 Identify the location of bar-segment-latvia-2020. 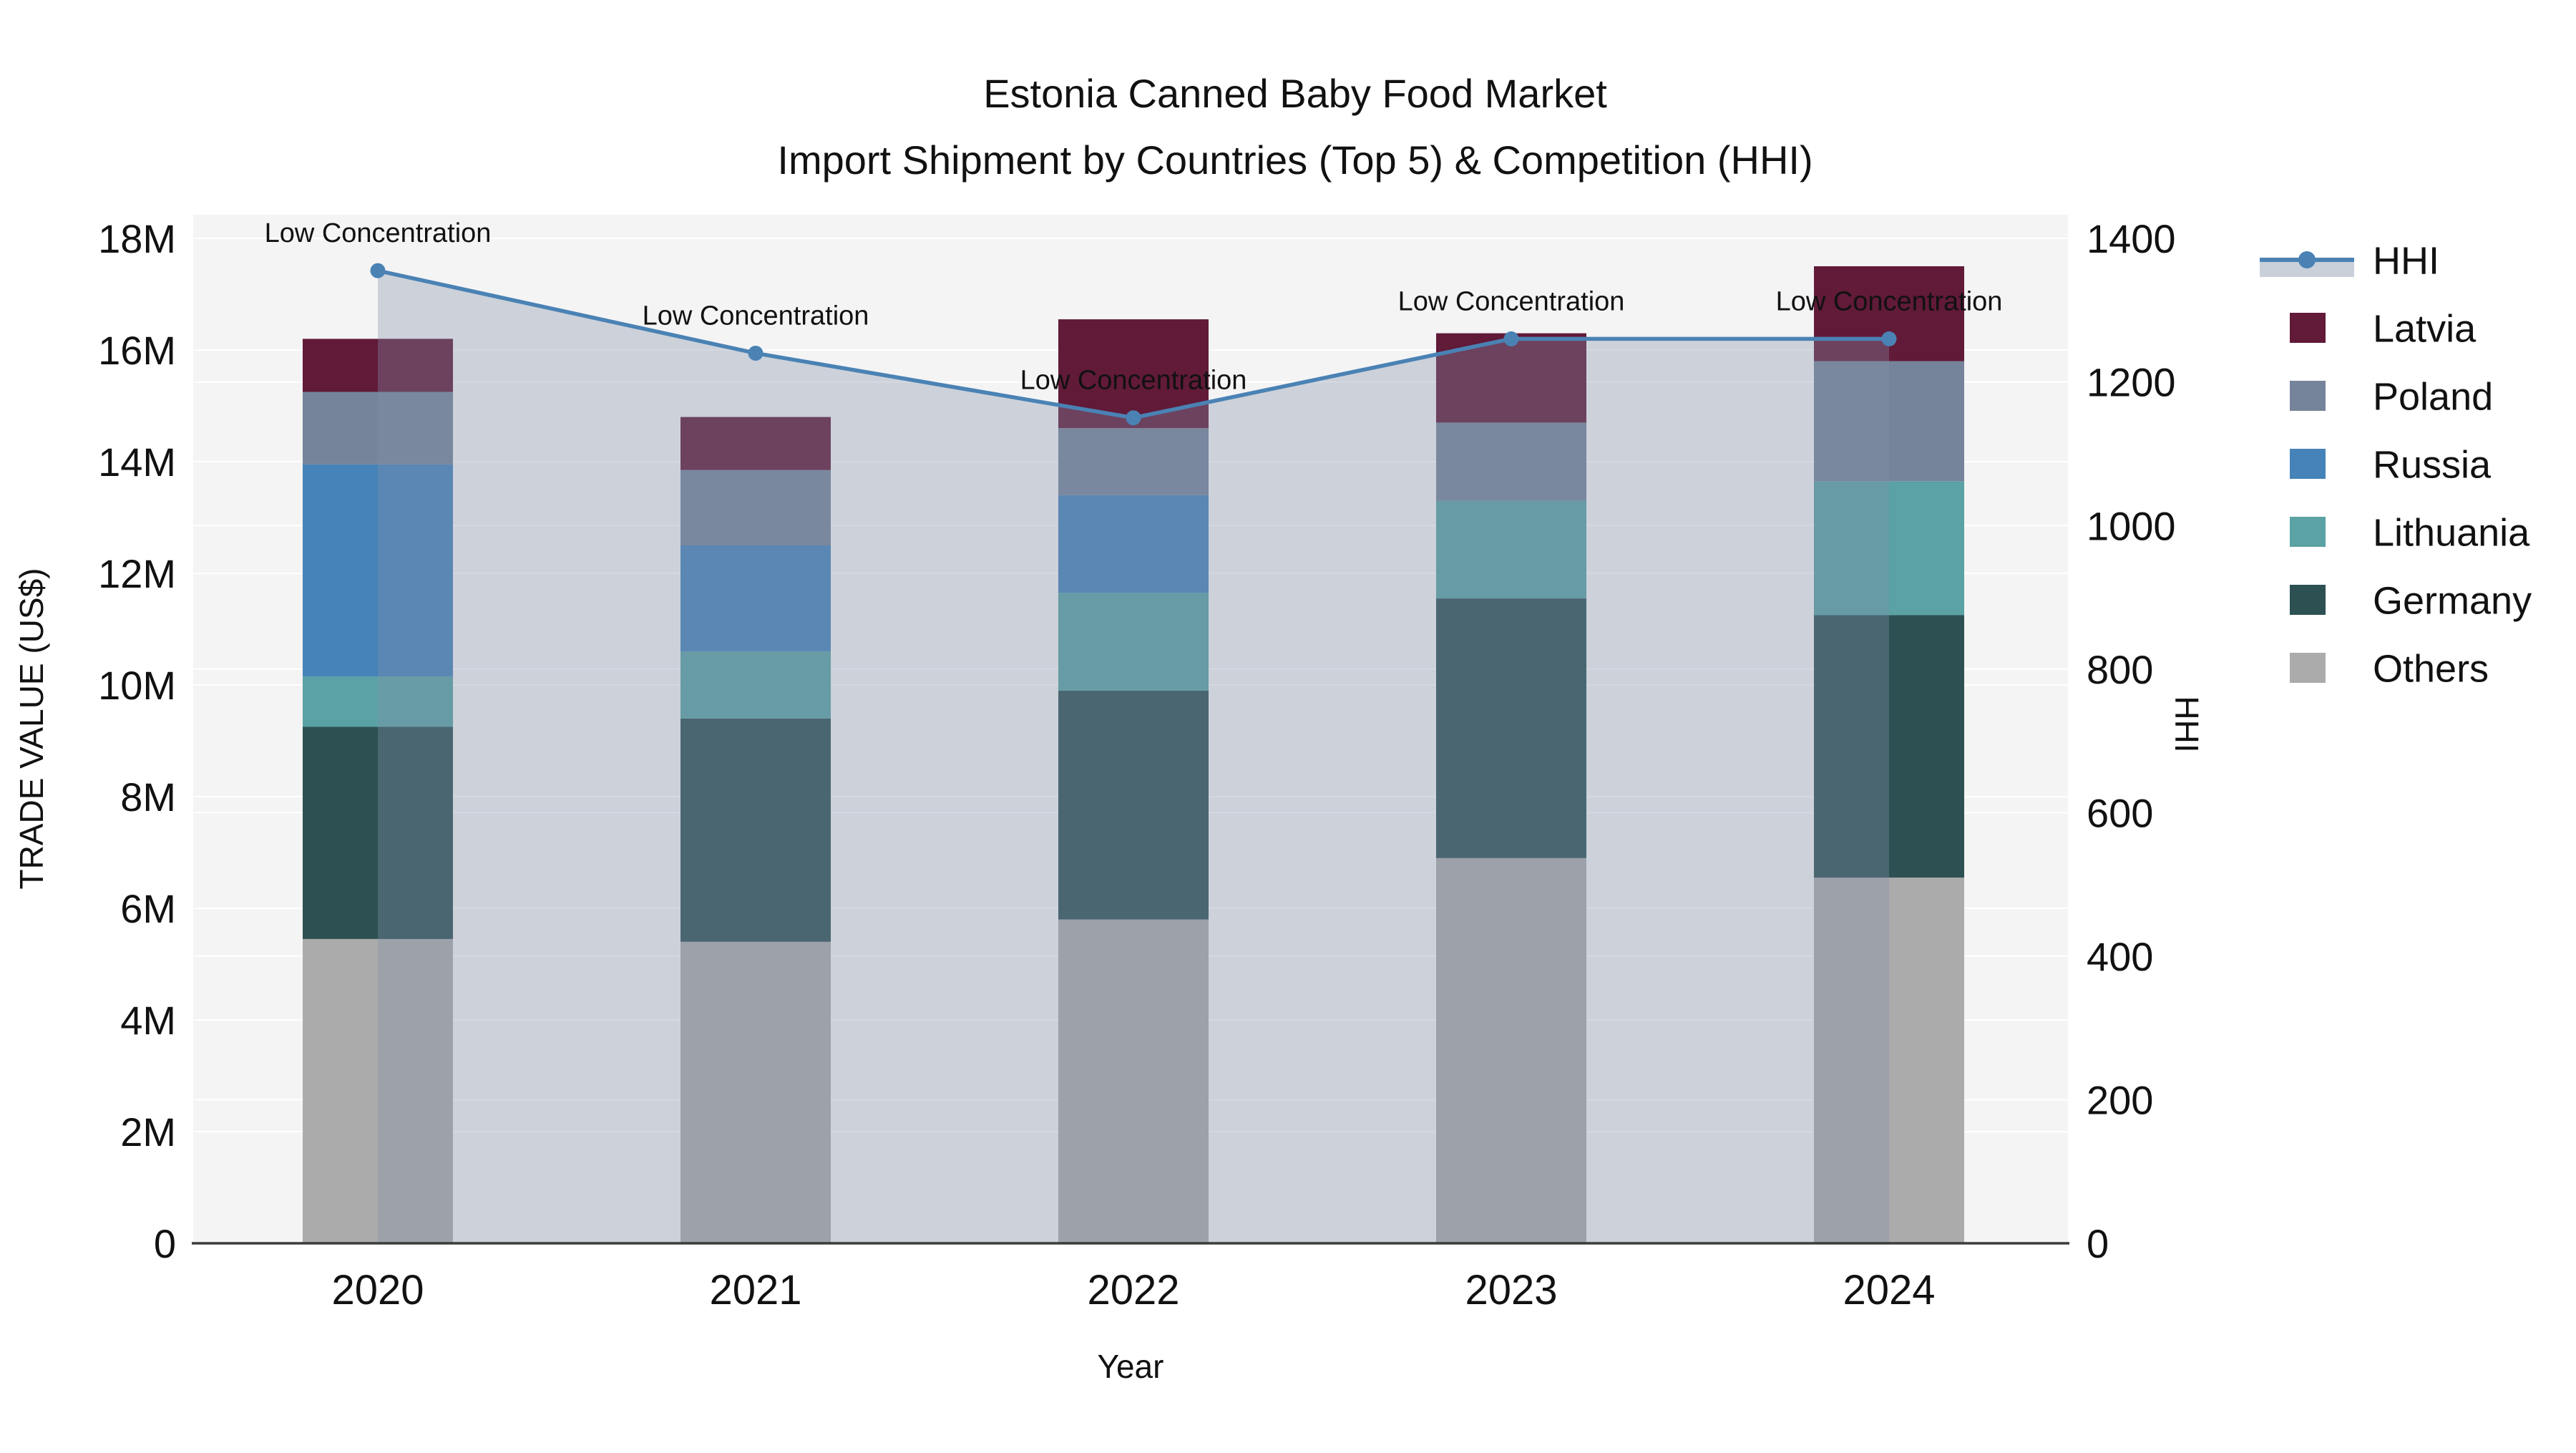
(378, 365).